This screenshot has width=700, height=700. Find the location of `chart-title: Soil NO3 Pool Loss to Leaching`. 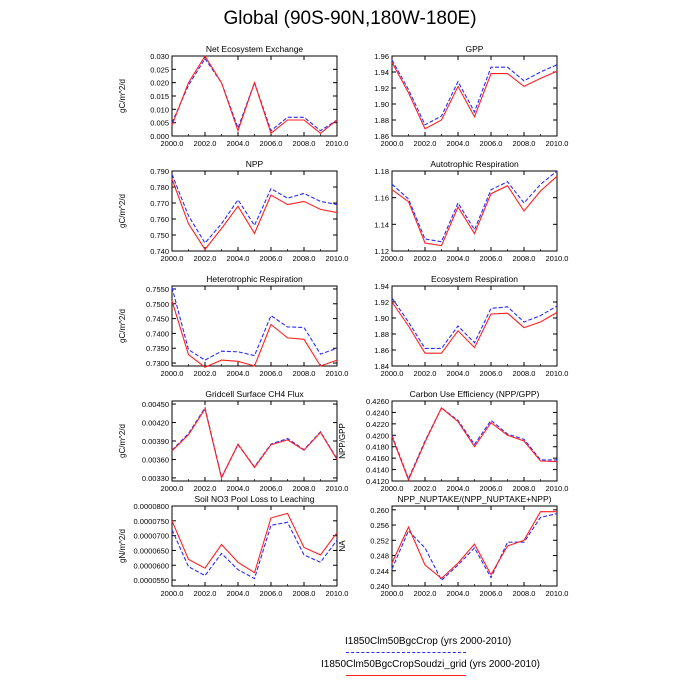

chart-title: Soil NO3 Pool Loss to Leaching is located at coordinates (254, 499).